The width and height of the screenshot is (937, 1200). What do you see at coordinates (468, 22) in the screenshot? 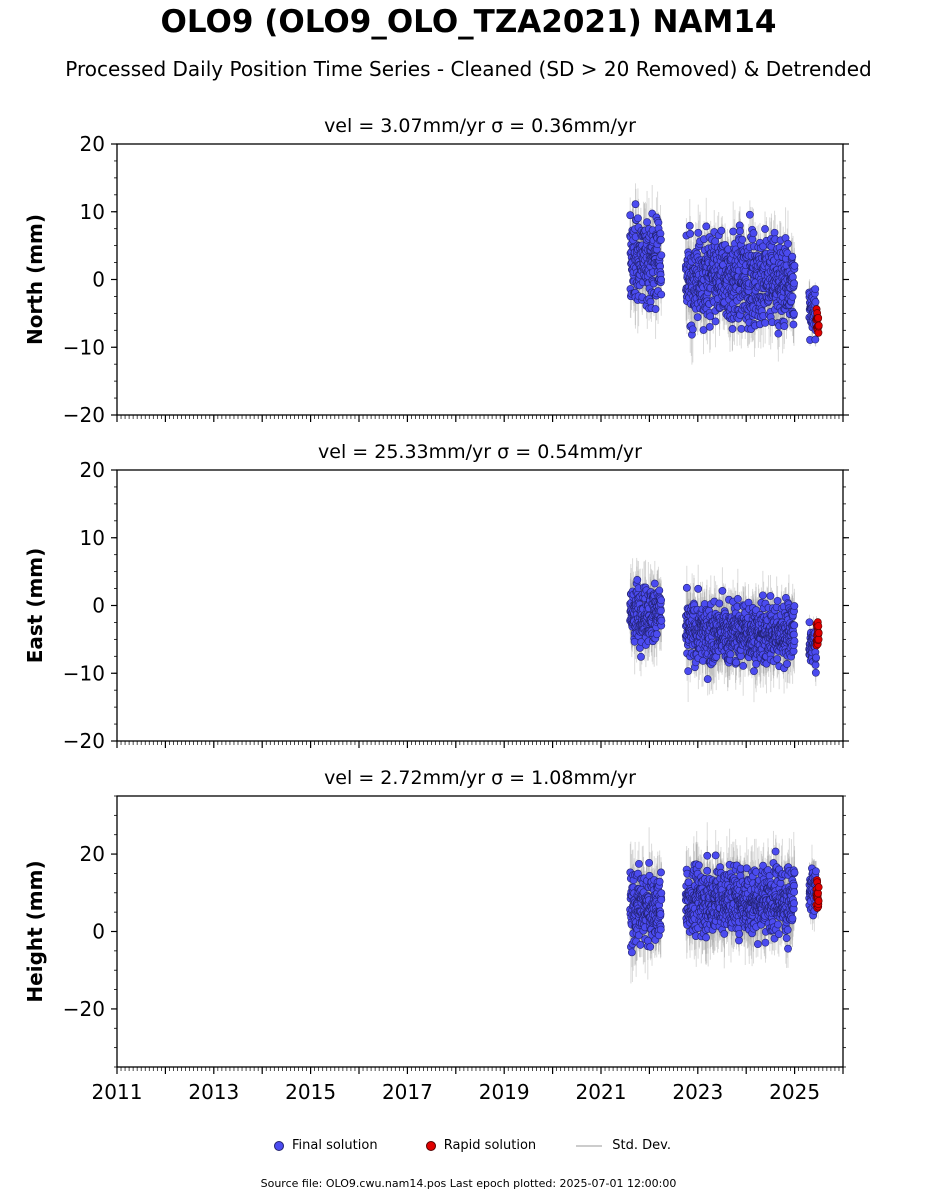
I see `figure-title: OLO9 (OLO9_OLO_TZA2021) NAM14` at bounding box center [468, 22].